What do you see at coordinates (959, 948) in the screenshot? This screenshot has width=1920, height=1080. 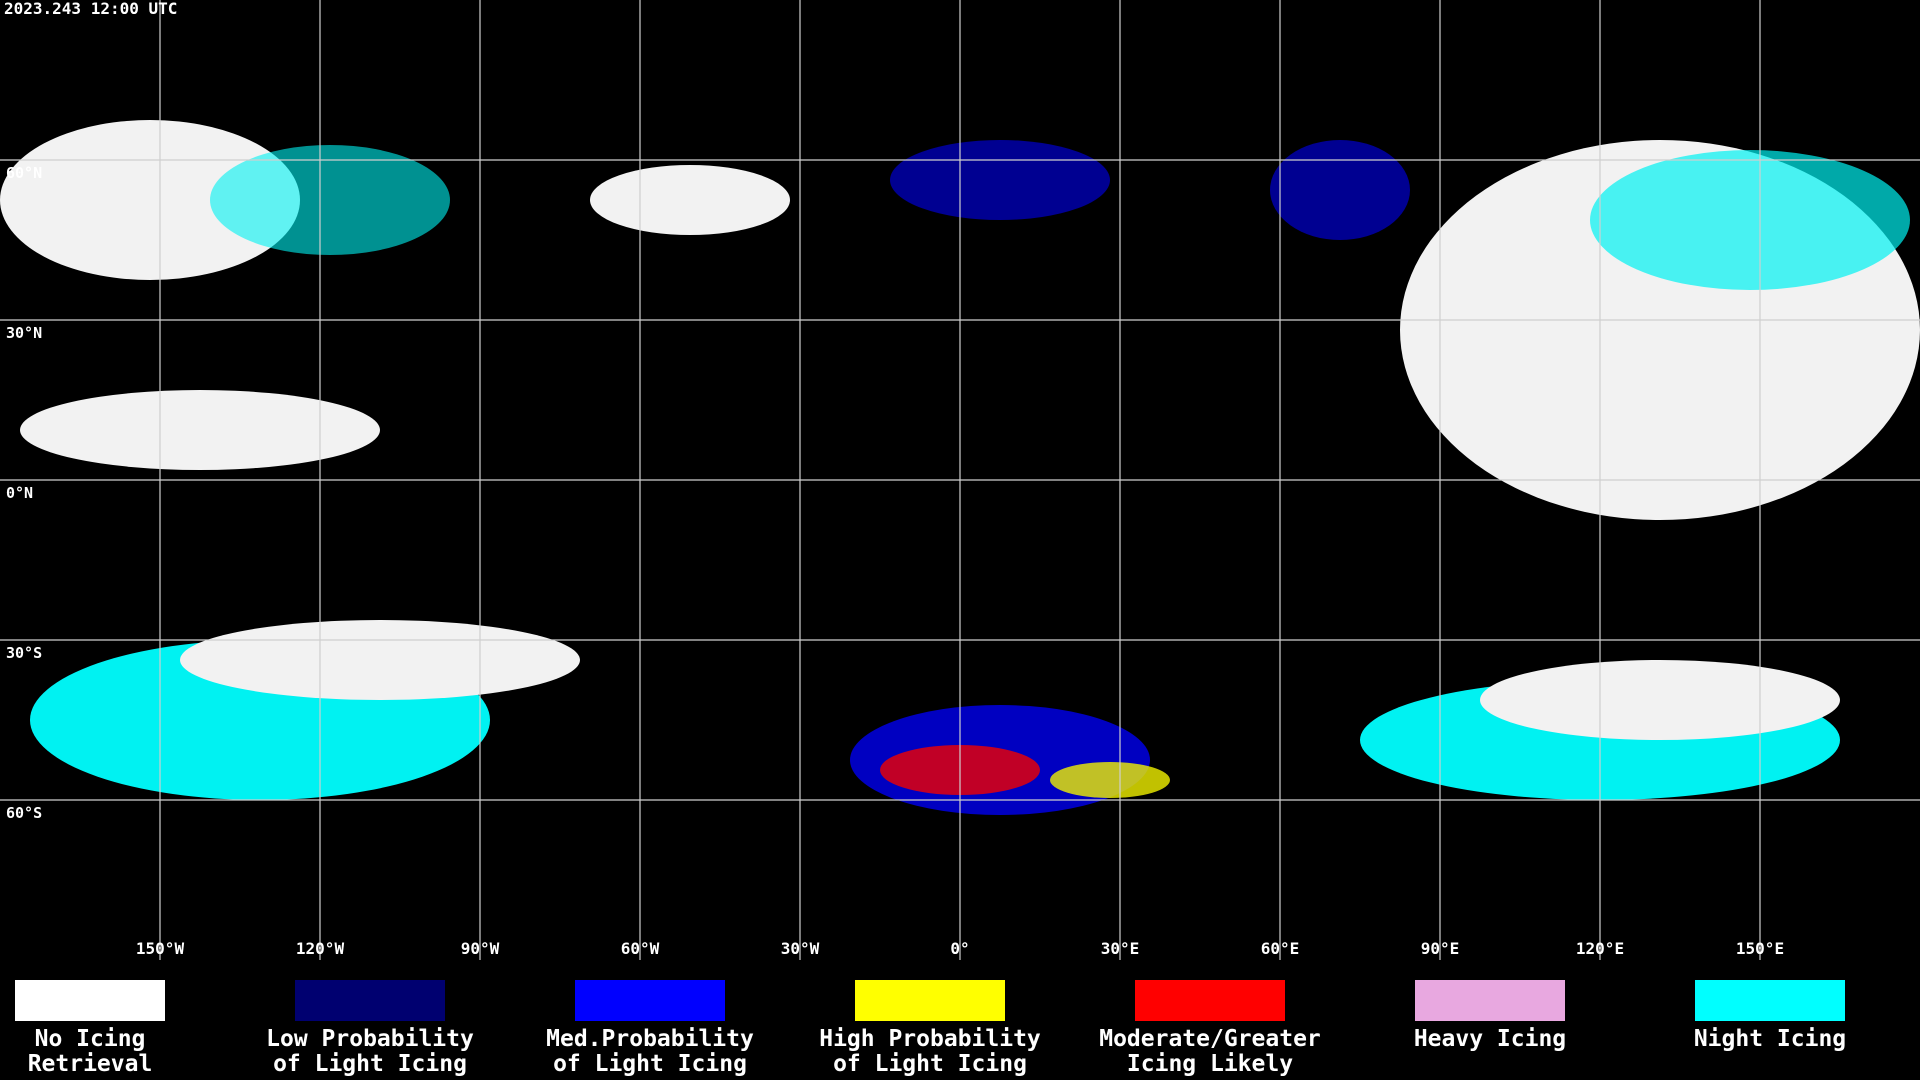 I see `longitude-label: 0°` at bounding box center [959, 948].